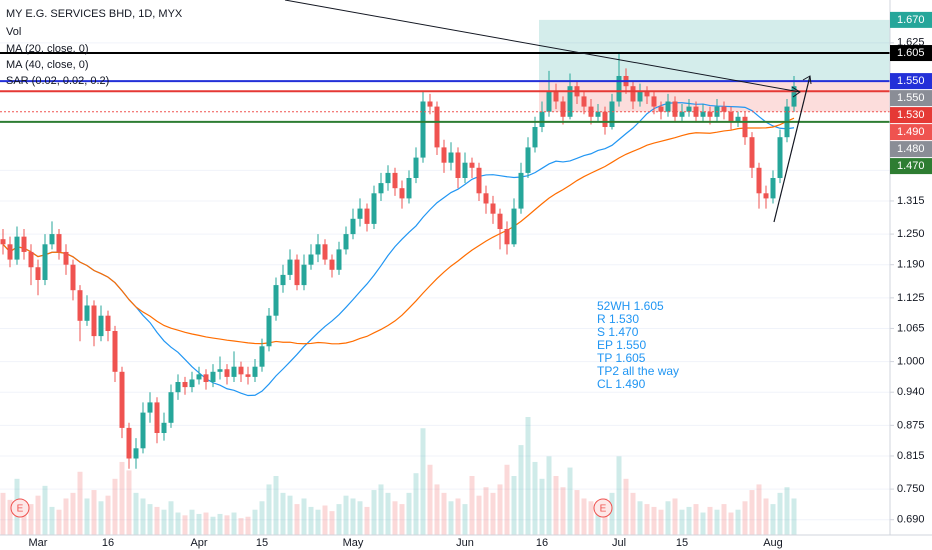 The image size is (932, 550). I want to click on trend-line, so click(542, 46).